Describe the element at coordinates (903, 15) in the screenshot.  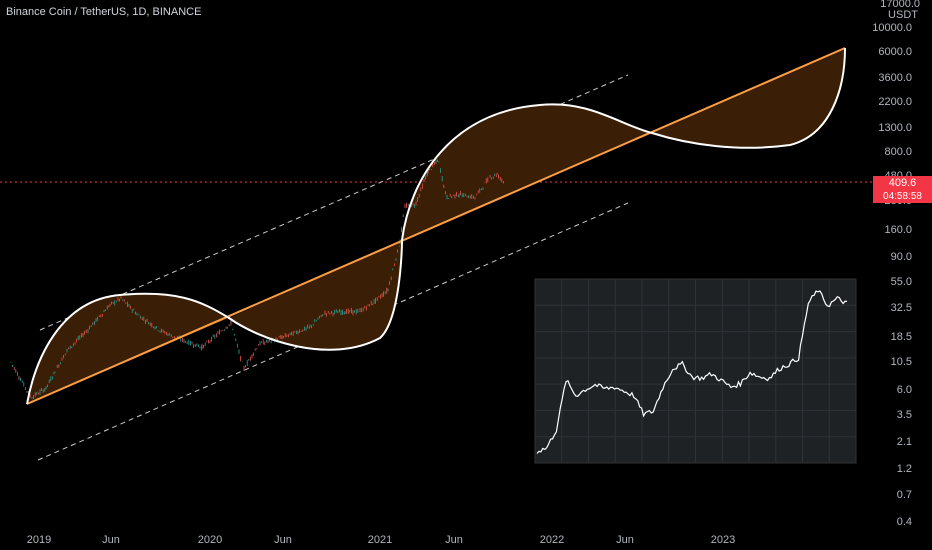
I see `price-axis-unit: USDT` at that location.